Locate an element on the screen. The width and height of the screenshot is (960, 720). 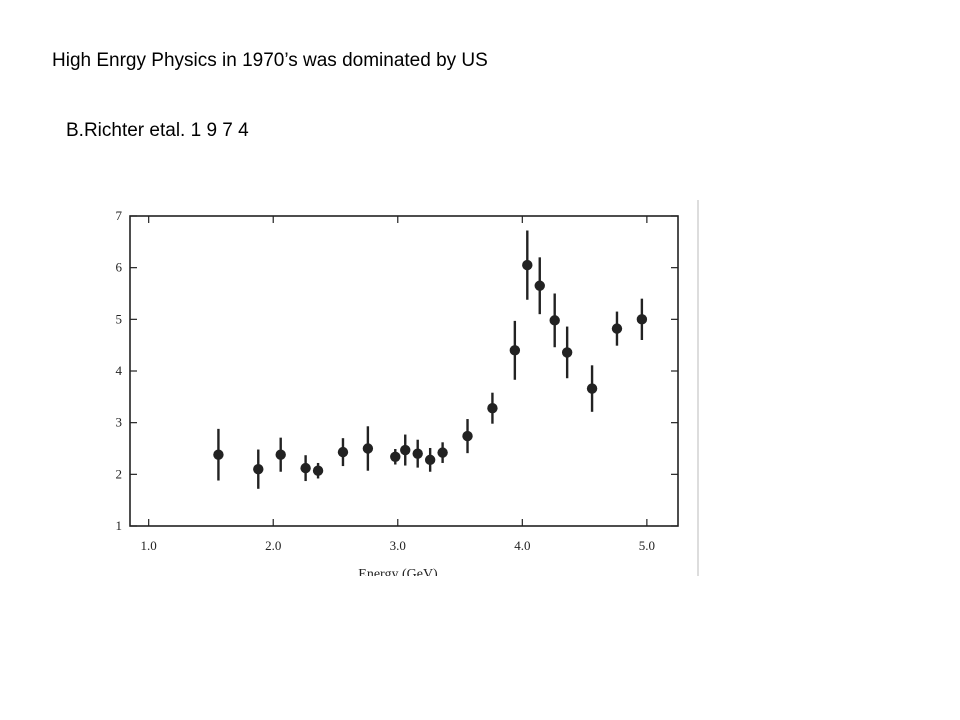
x-tick-label: 2.0 is located at coordinates (273, 545).